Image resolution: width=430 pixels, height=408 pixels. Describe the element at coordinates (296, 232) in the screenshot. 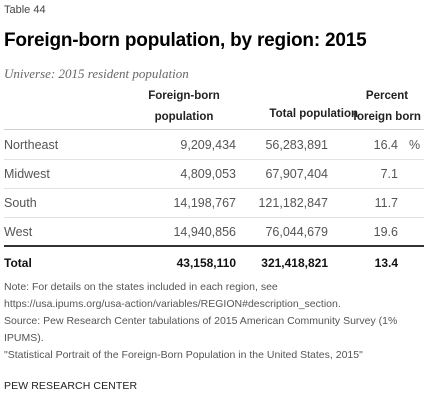

I see `total-population-value: 76,044,679` at that location.